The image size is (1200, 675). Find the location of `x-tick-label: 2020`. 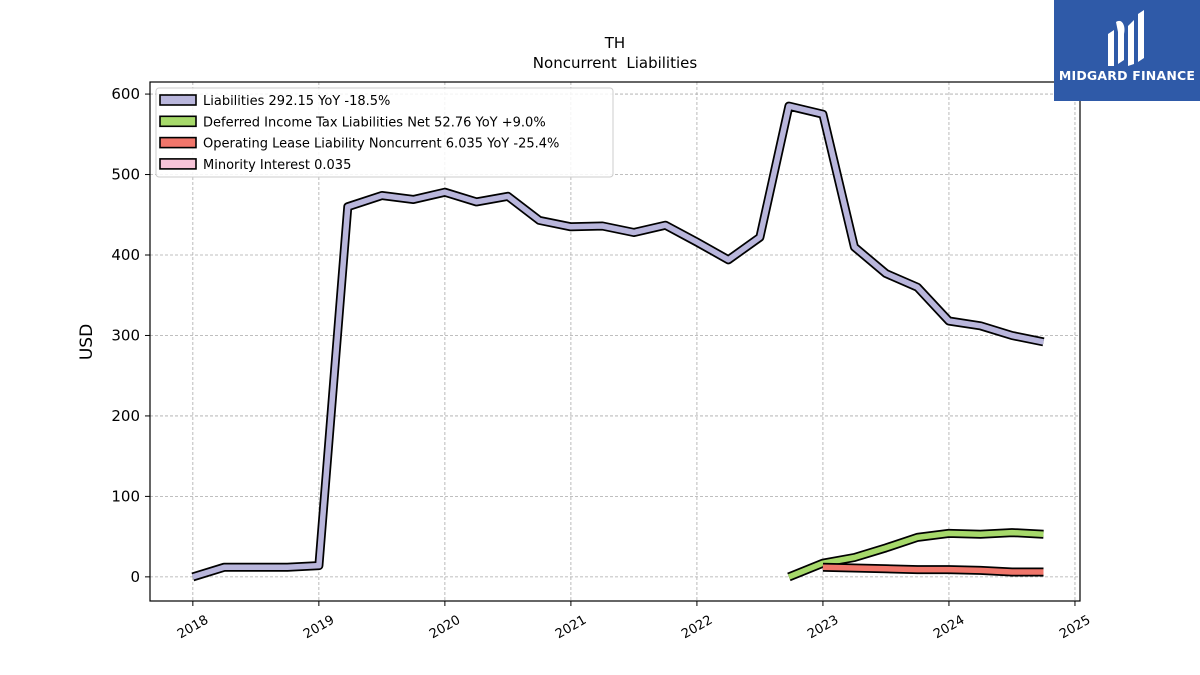

x-tick-label: 2020 is located at coordinates (445, 628).